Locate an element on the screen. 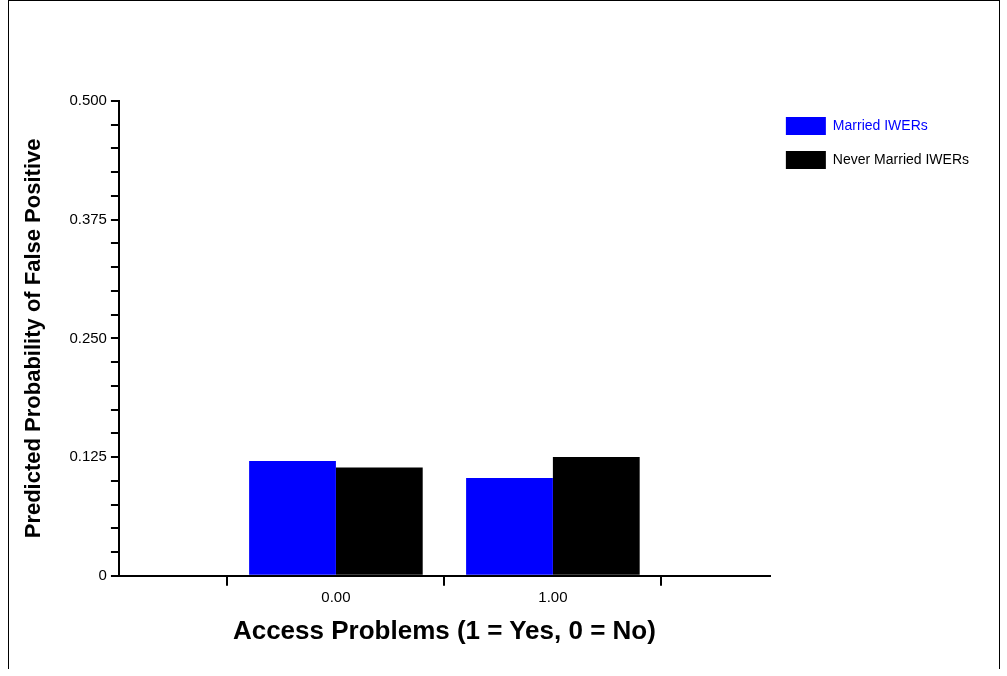 This screenshot has height=676, width=1007. legend-label: Never Married IWERs is located at coordinates (901, 158).